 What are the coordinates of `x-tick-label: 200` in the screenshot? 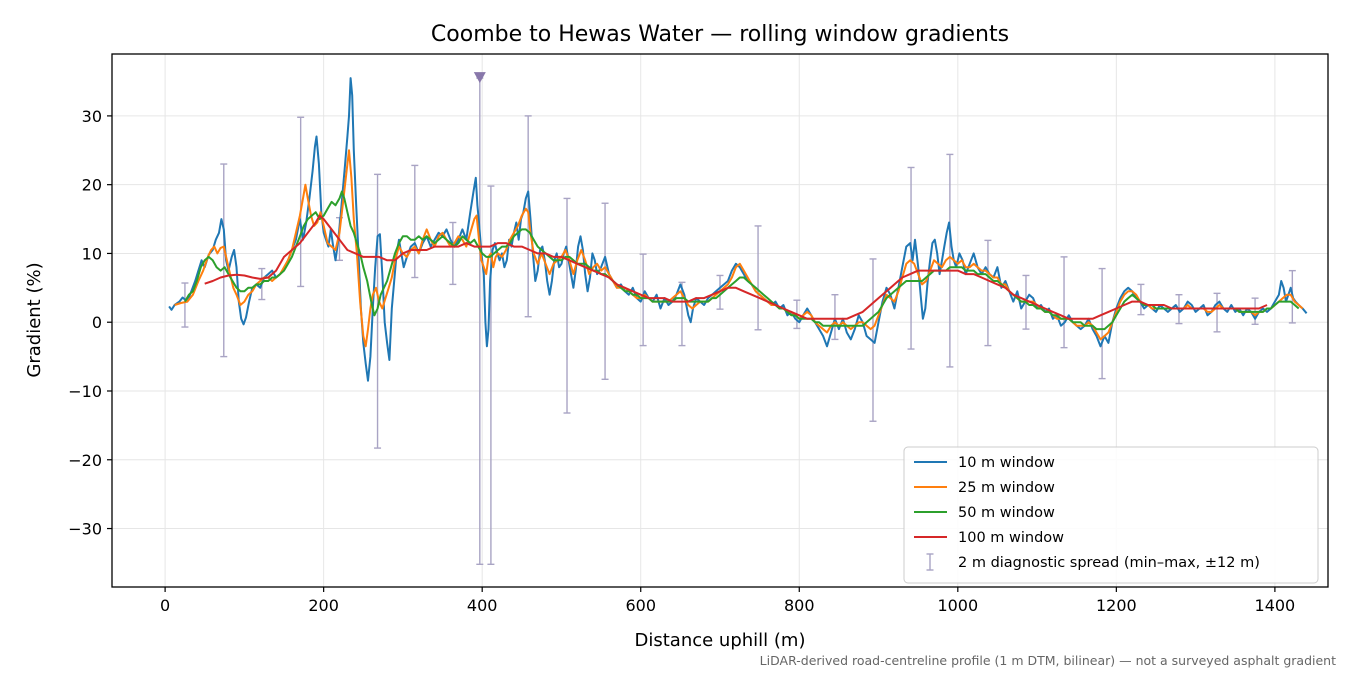 It's located at (323, 605).